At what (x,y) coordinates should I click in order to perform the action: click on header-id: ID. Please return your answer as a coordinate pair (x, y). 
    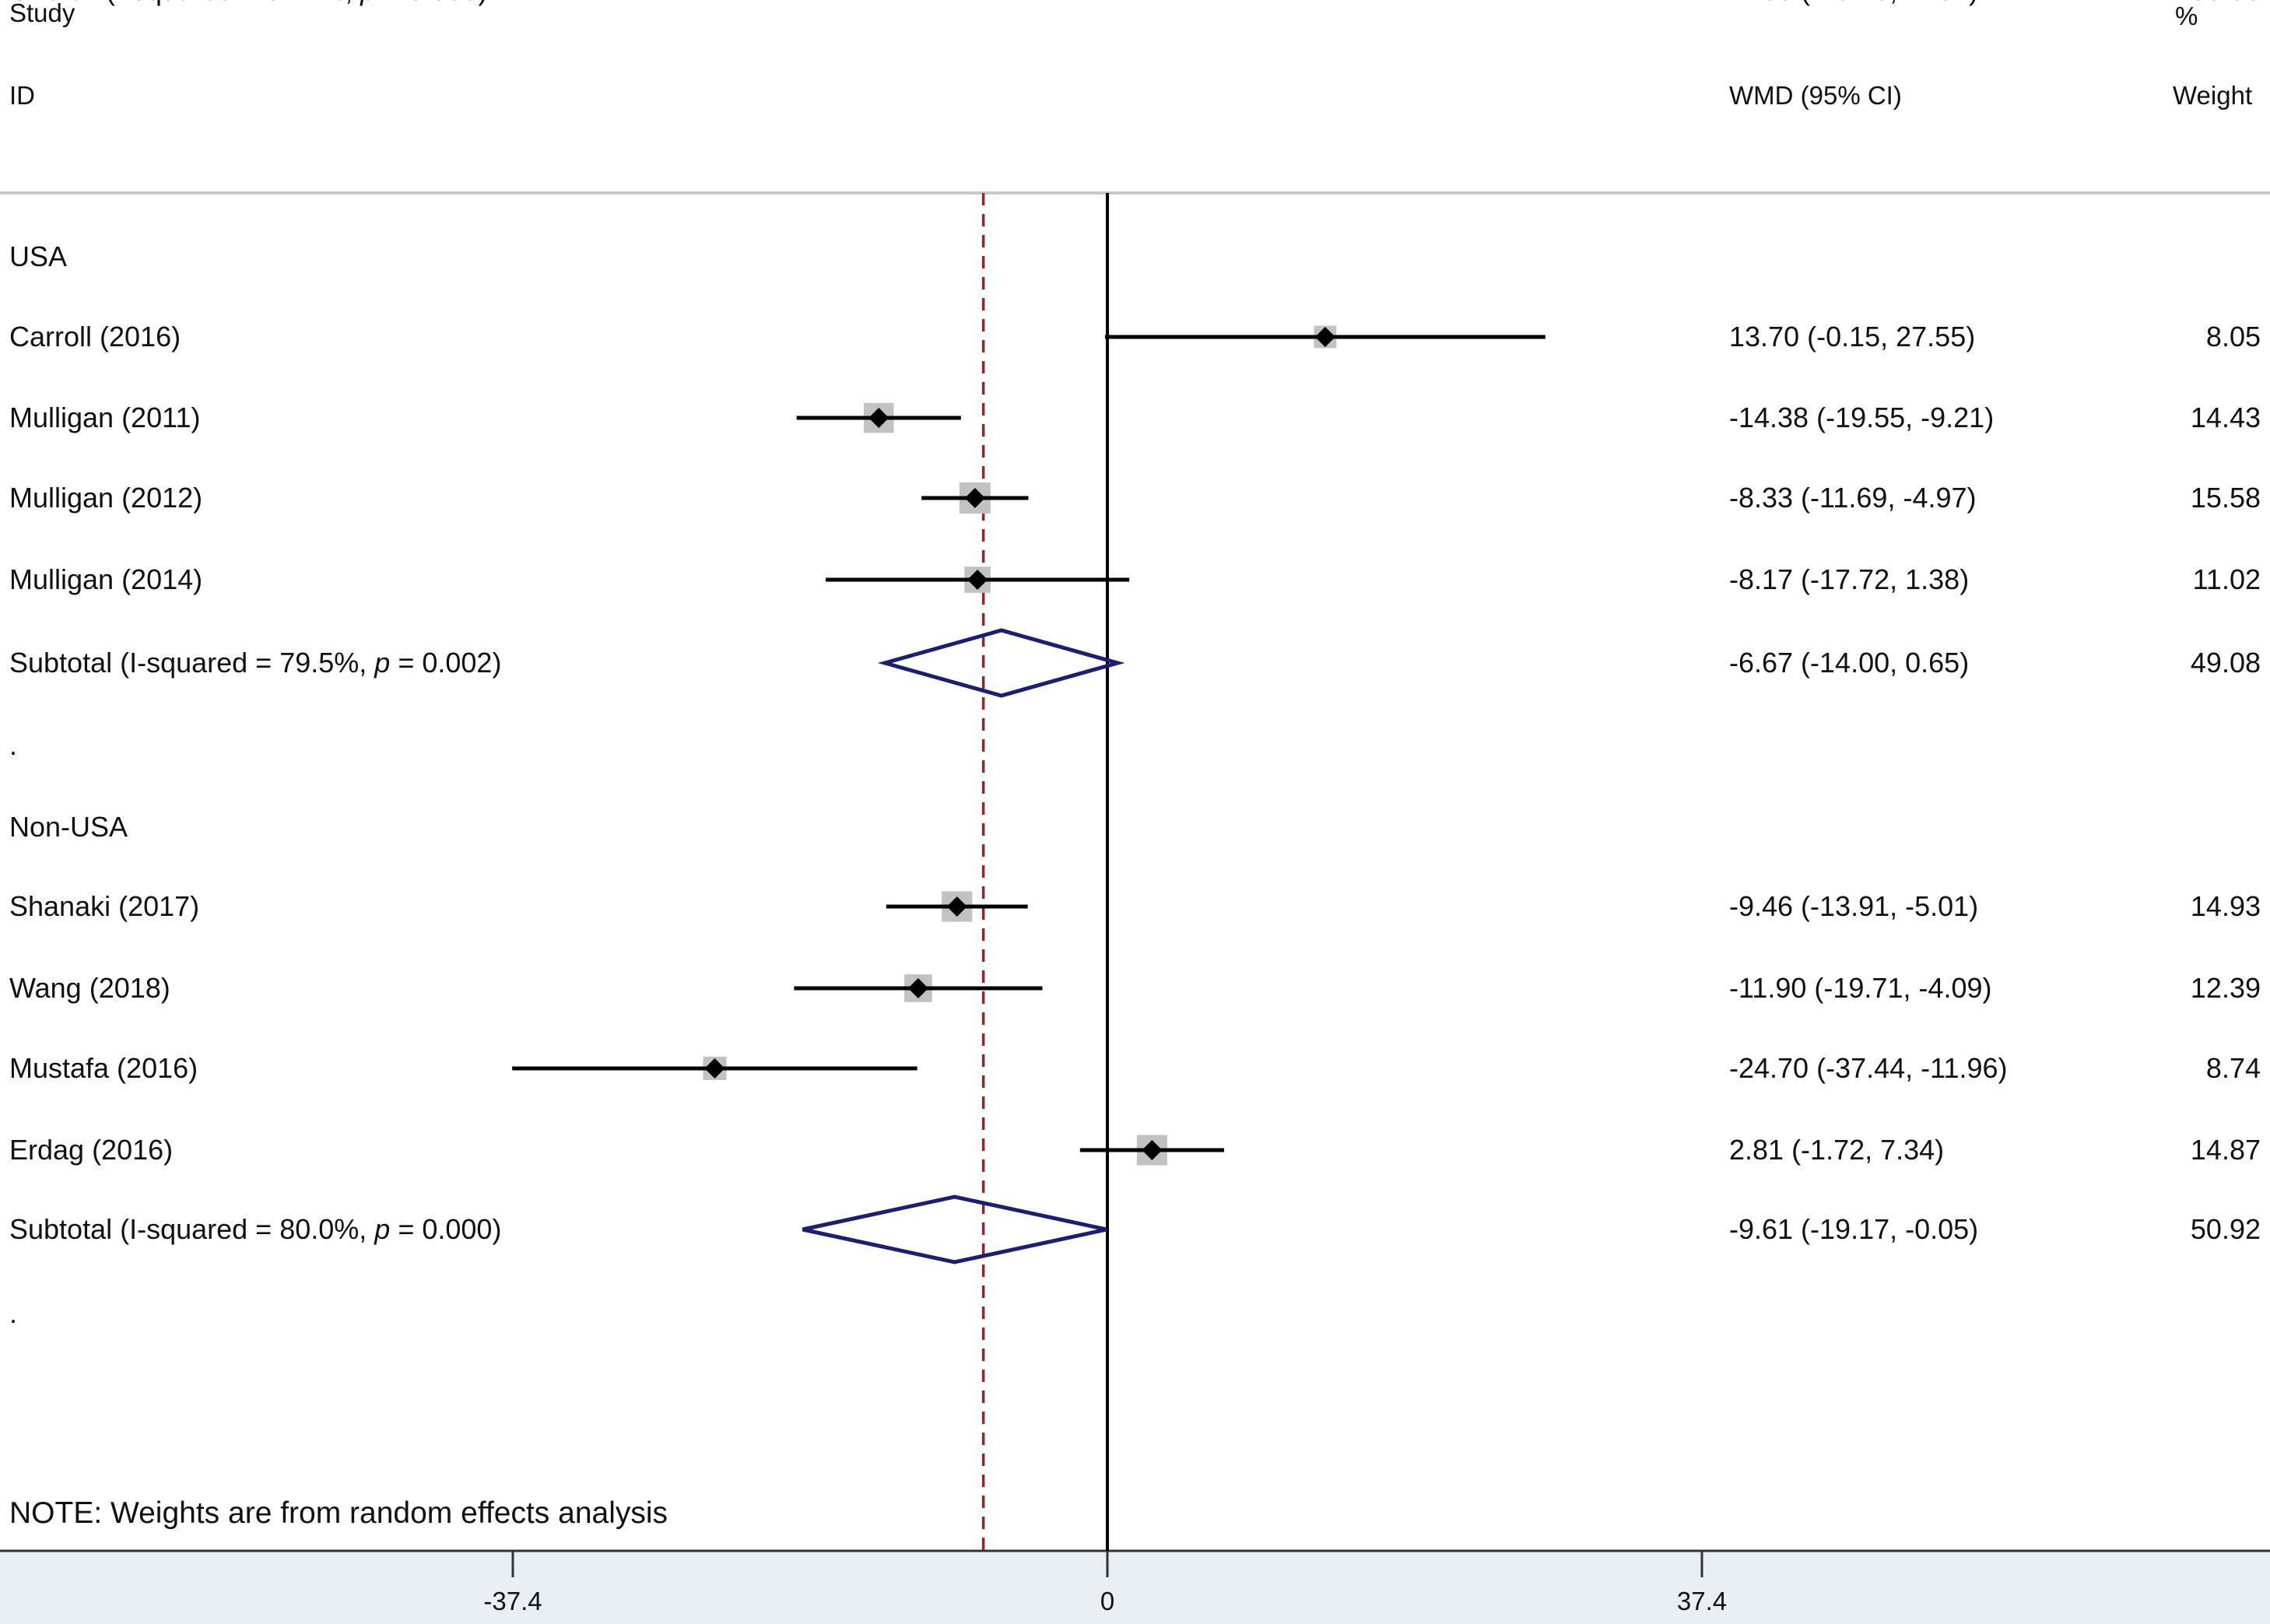
    Looking at the image, I should click on (22, 95).